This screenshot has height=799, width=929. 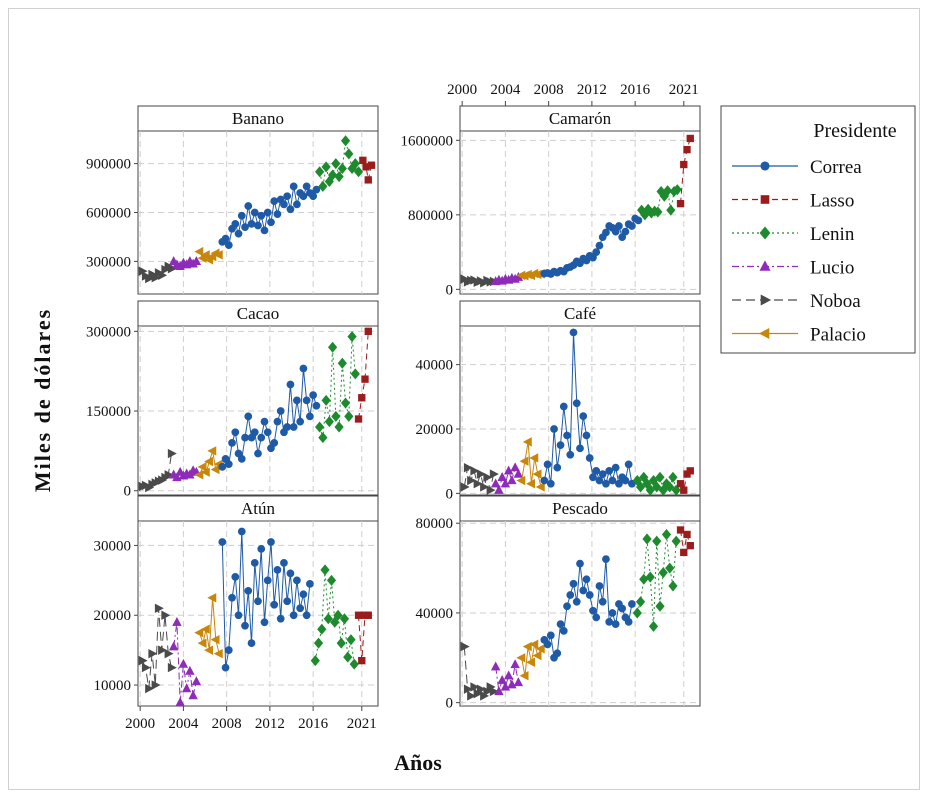 What do you see at coordinates (430, 216) in the screenshot?
I see `y-tick-label: 800000` at bounding box center [430, 216].